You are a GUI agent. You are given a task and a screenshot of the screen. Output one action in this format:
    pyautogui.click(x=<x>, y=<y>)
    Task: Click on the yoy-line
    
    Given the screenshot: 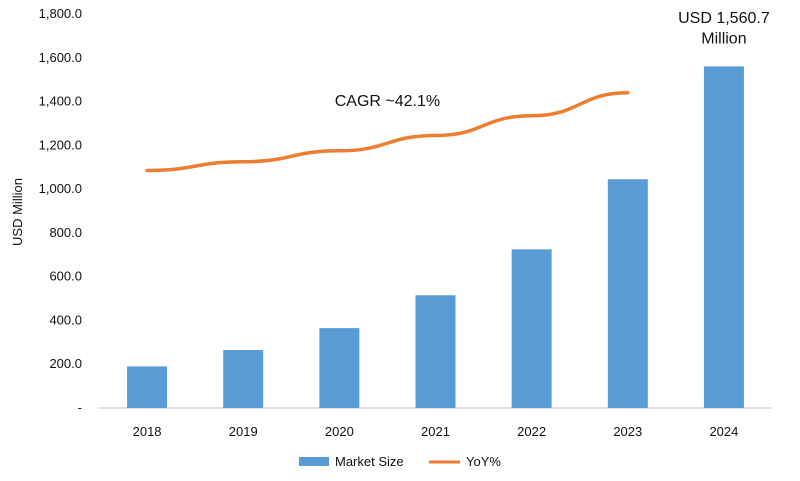 What is the action you would take?
    pyautogui.click(x=387, y=132)
    